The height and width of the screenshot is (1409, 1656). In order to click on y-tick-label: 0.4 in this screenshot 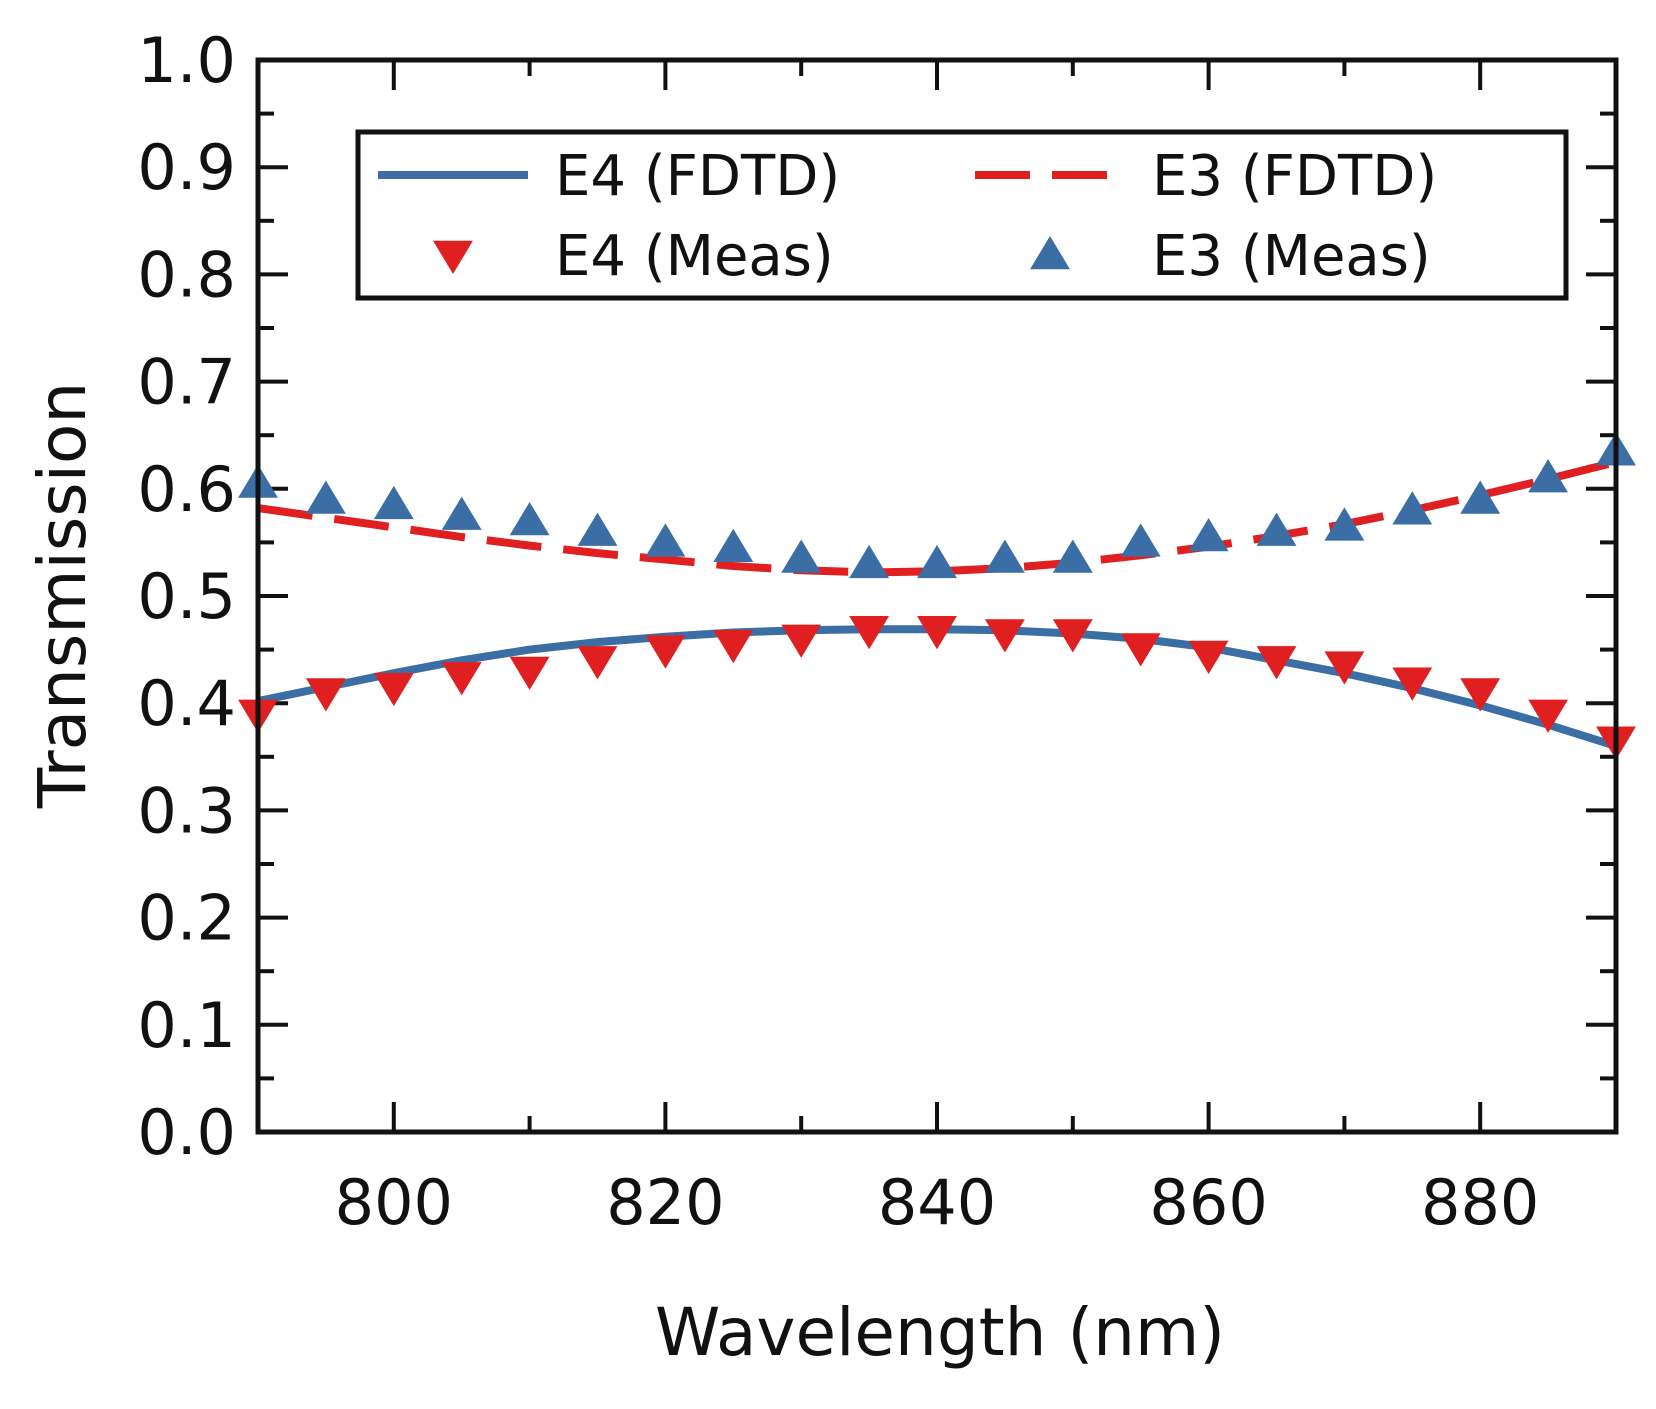, I will do `click(186, 703)`.